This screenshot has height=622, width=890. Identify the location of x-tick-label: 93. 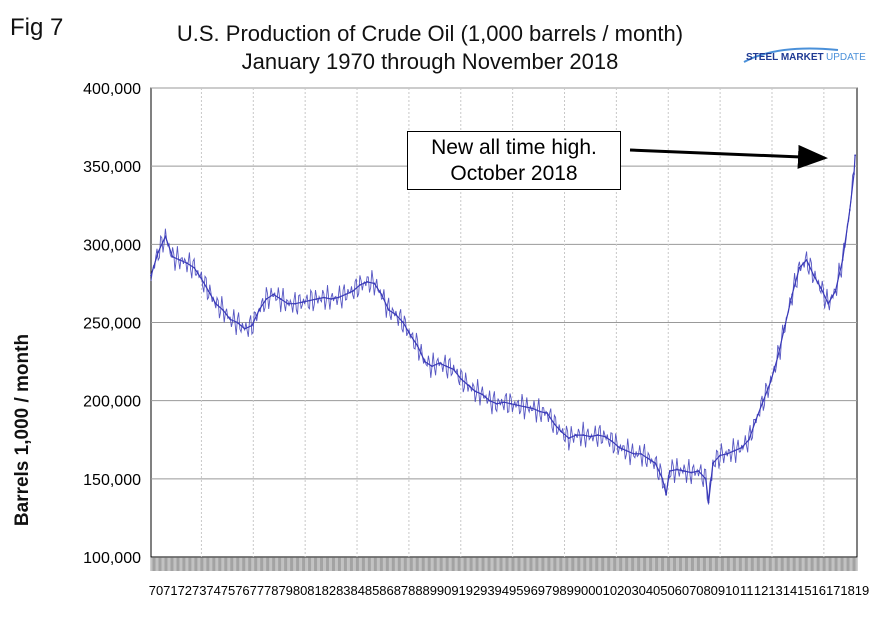
(487, 590).